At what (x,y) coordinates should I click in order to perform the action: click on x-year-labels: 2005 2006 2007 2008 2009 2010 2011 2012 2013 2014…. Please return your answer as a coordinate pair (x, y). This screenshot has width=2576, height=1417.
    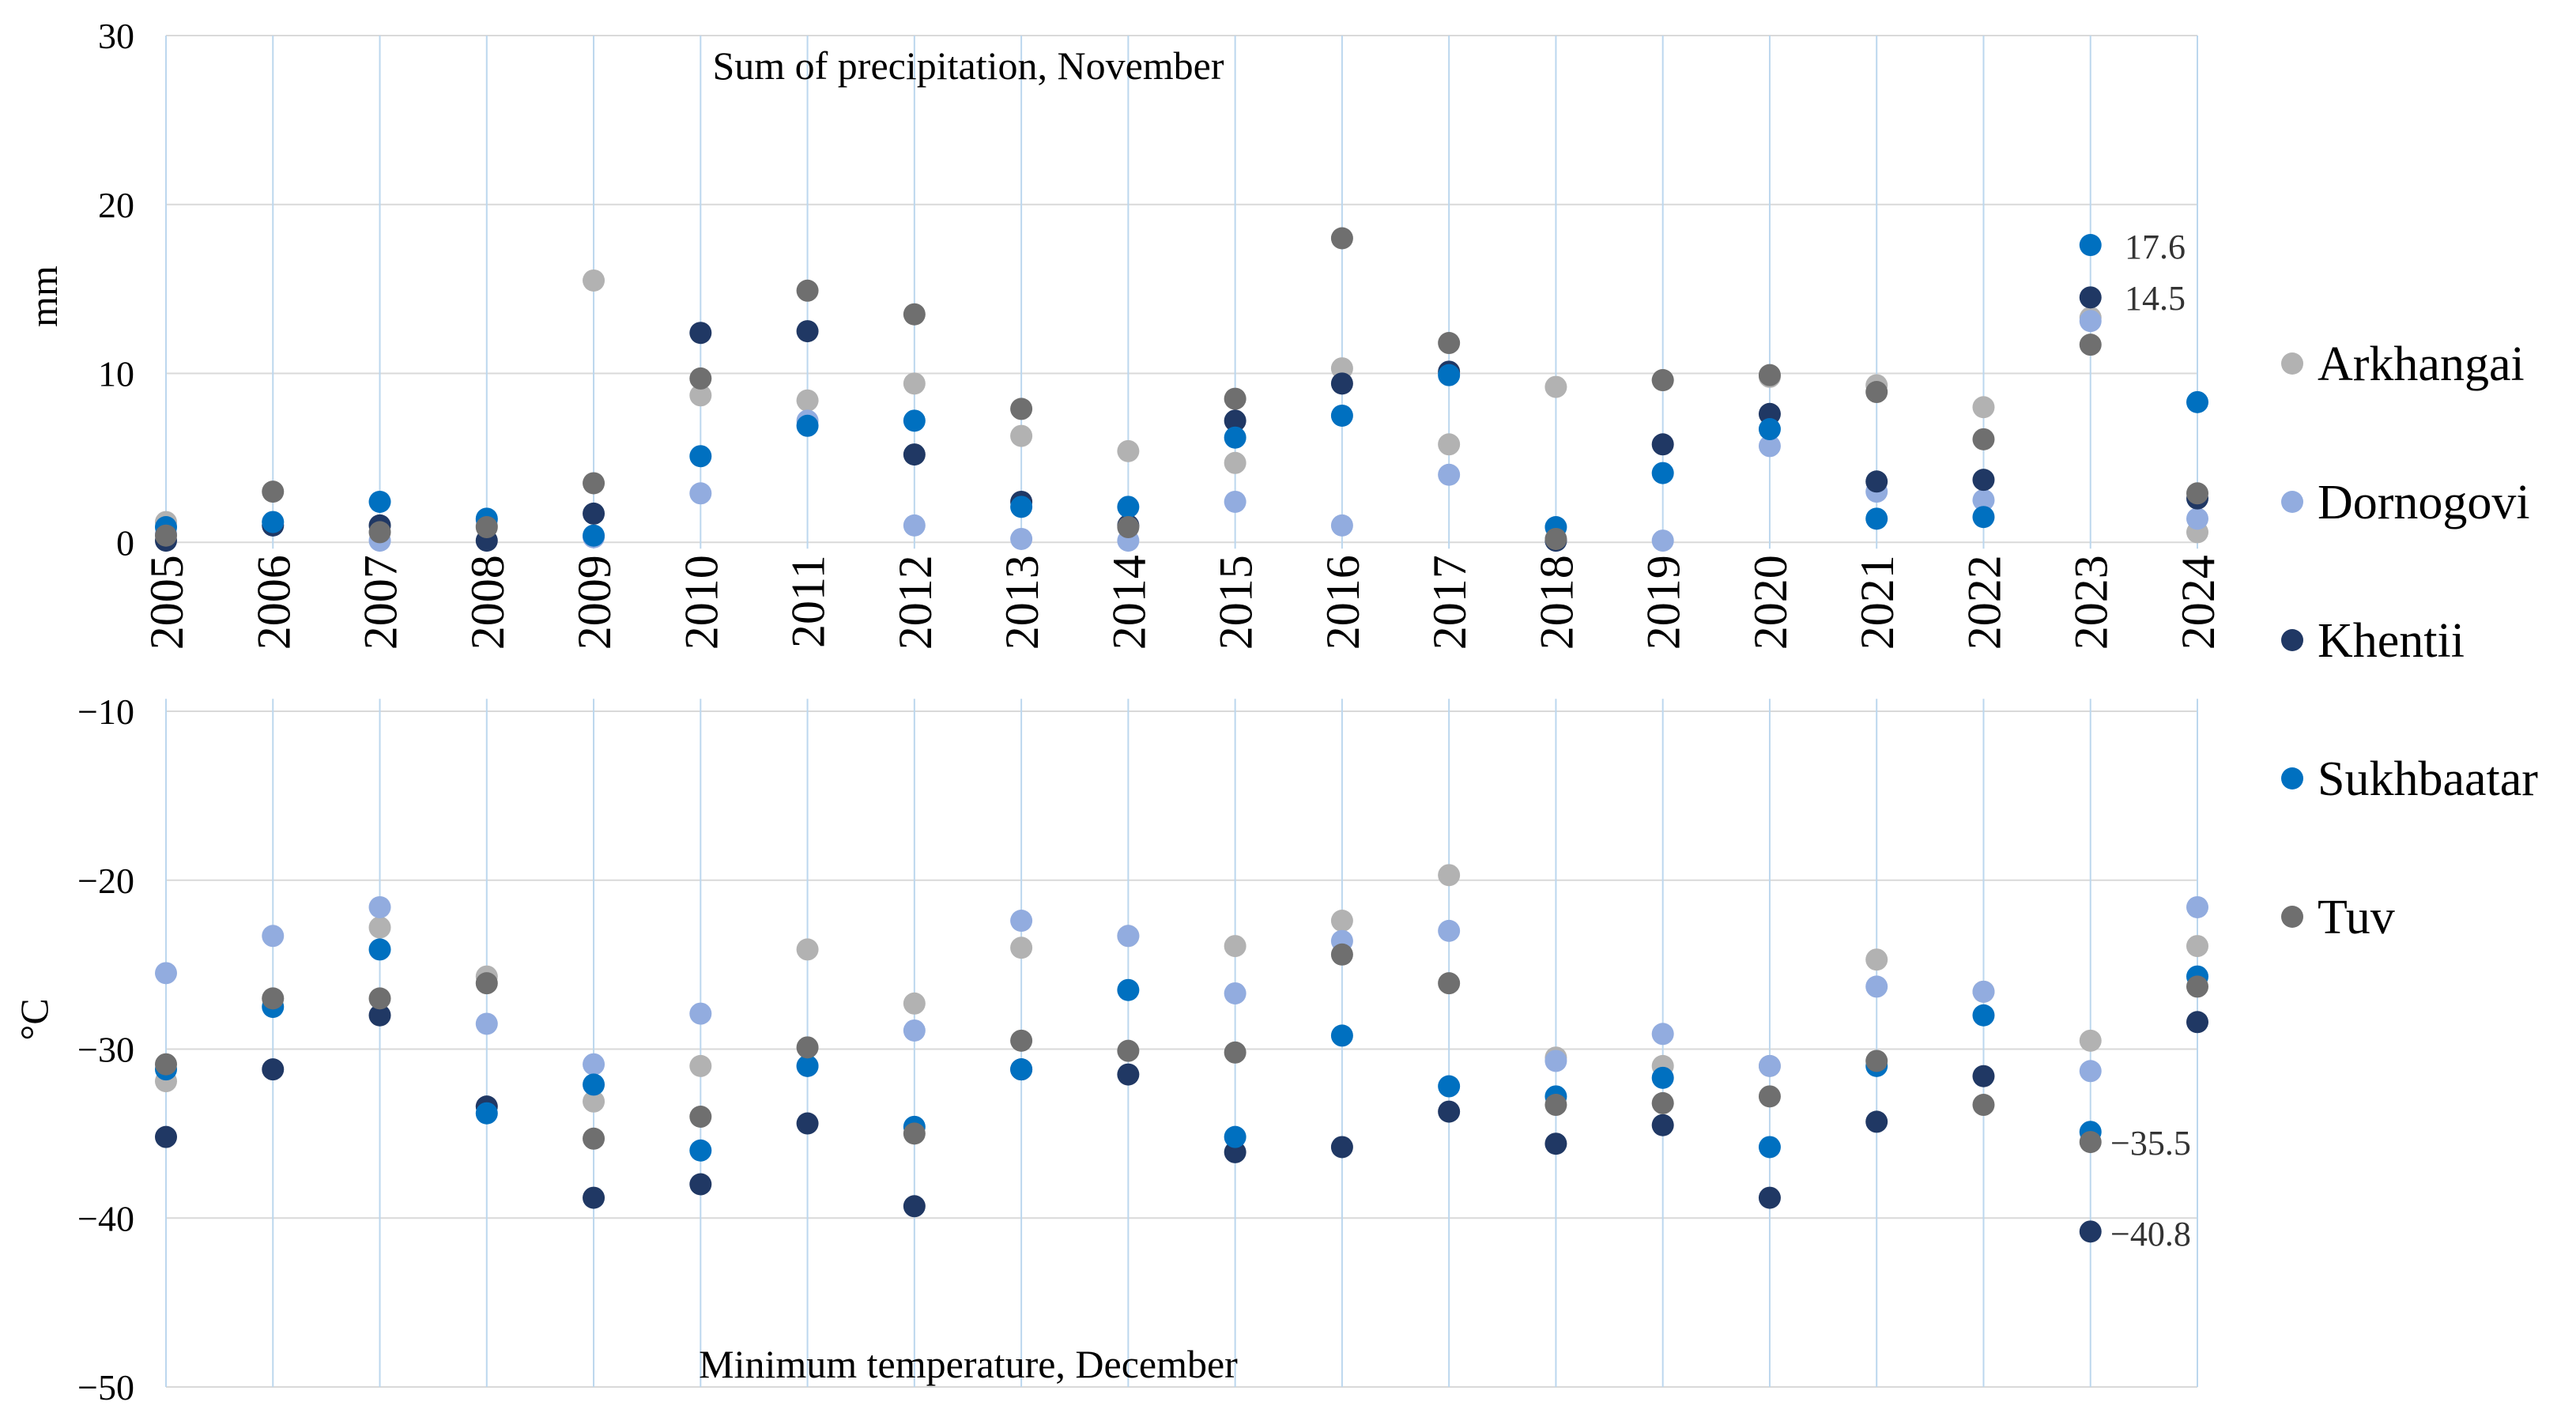
    Looking at the image, I should click on (1182, 623).